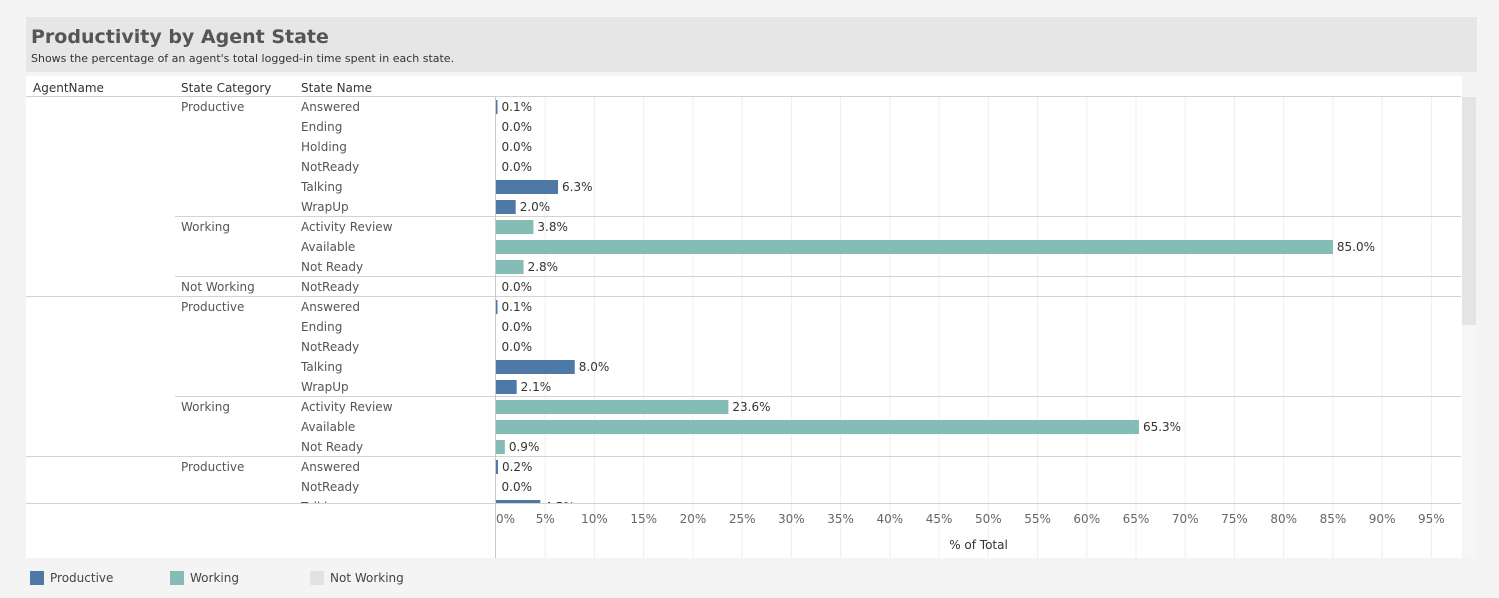  Describe the element at coordinates (517, 467) in the screenshot. I see `data-label: 0.2%` at that location.